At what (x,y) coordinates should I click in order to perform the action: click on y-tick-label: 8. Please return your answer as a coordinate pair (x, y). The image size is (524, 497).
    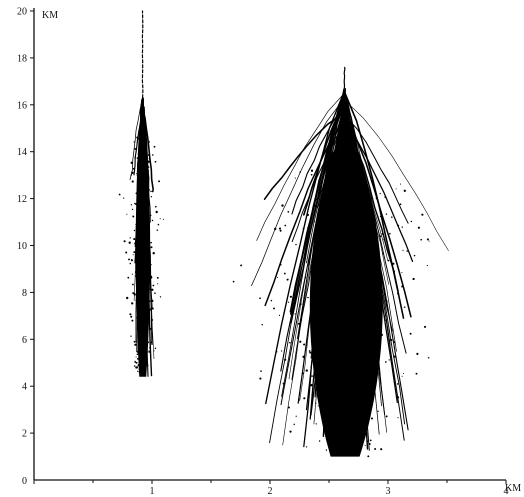
    Looking at the image, I should click on (24, 293).